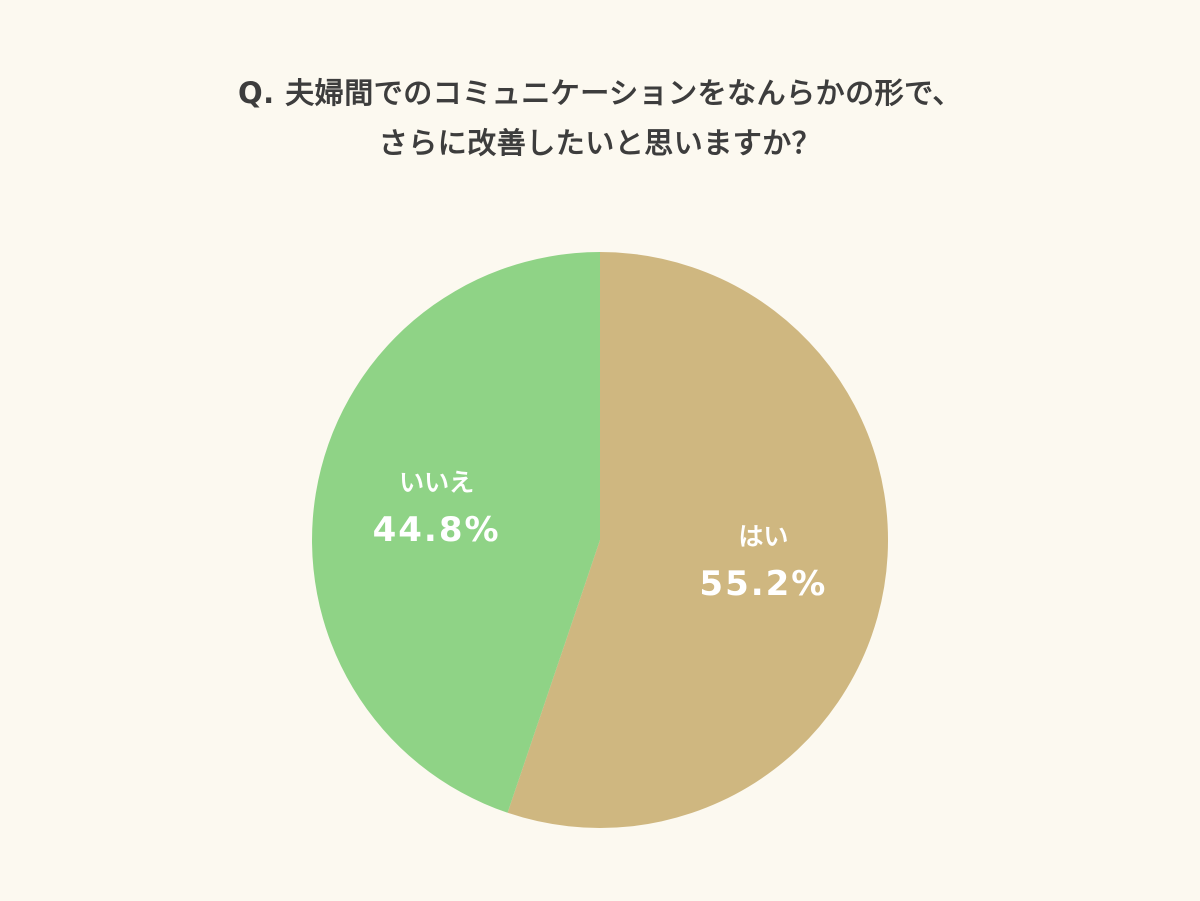 The width and height of the screenshot is (1200, 901). What do you see at coordinates (763, 584) in the screenshot?
I see `pie-slice-value-0: 55.2%` at bounding box center [763, 584].